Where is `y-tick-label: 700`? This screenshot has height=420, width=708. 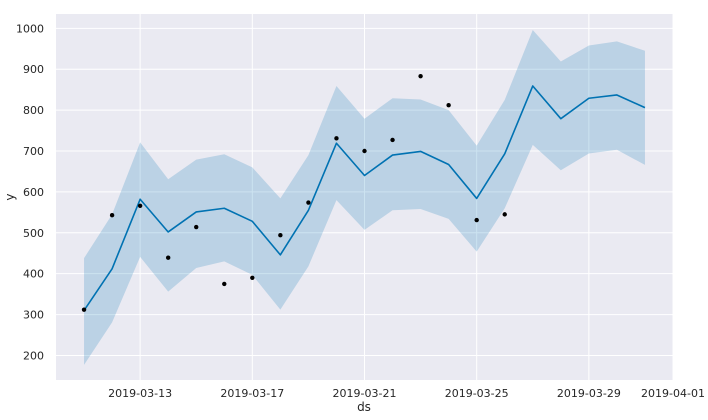
y-tick-label: 700 is located at coordinates (33, 151).